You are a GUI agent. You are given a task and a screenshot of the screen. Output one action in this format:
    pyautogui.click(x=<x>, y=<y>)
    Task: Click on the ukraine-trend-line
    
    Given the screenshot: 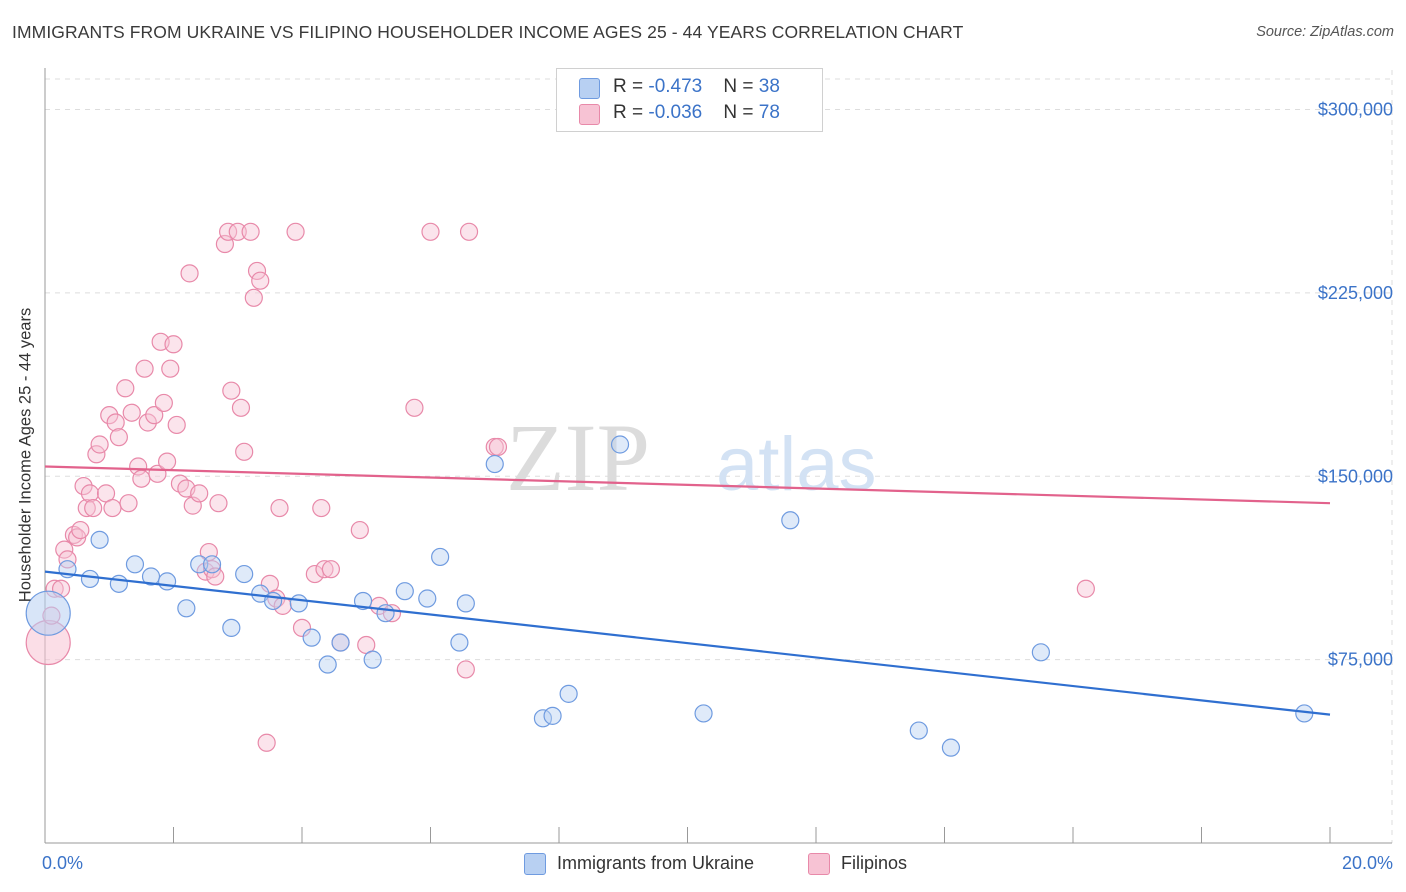 What is the action you would take?
    pyautogui.click(x=687, y=643)
    